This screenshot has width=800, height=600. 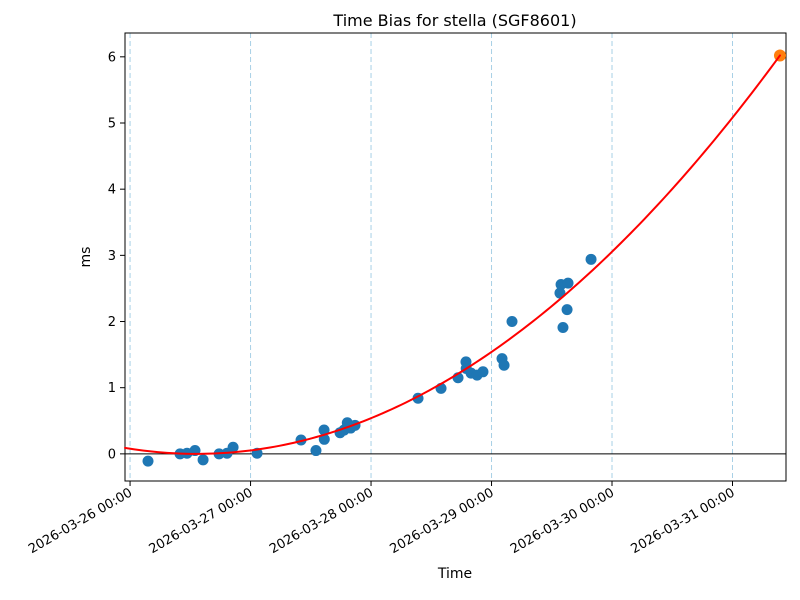 I want to click on y-tick-label: 4, so click(x=112, y=190).